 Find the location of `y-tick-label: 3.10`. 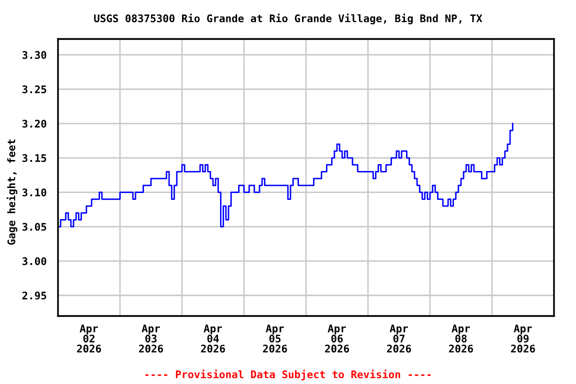

y-tick-label: 3.10 is located at coordinates (34, 192).